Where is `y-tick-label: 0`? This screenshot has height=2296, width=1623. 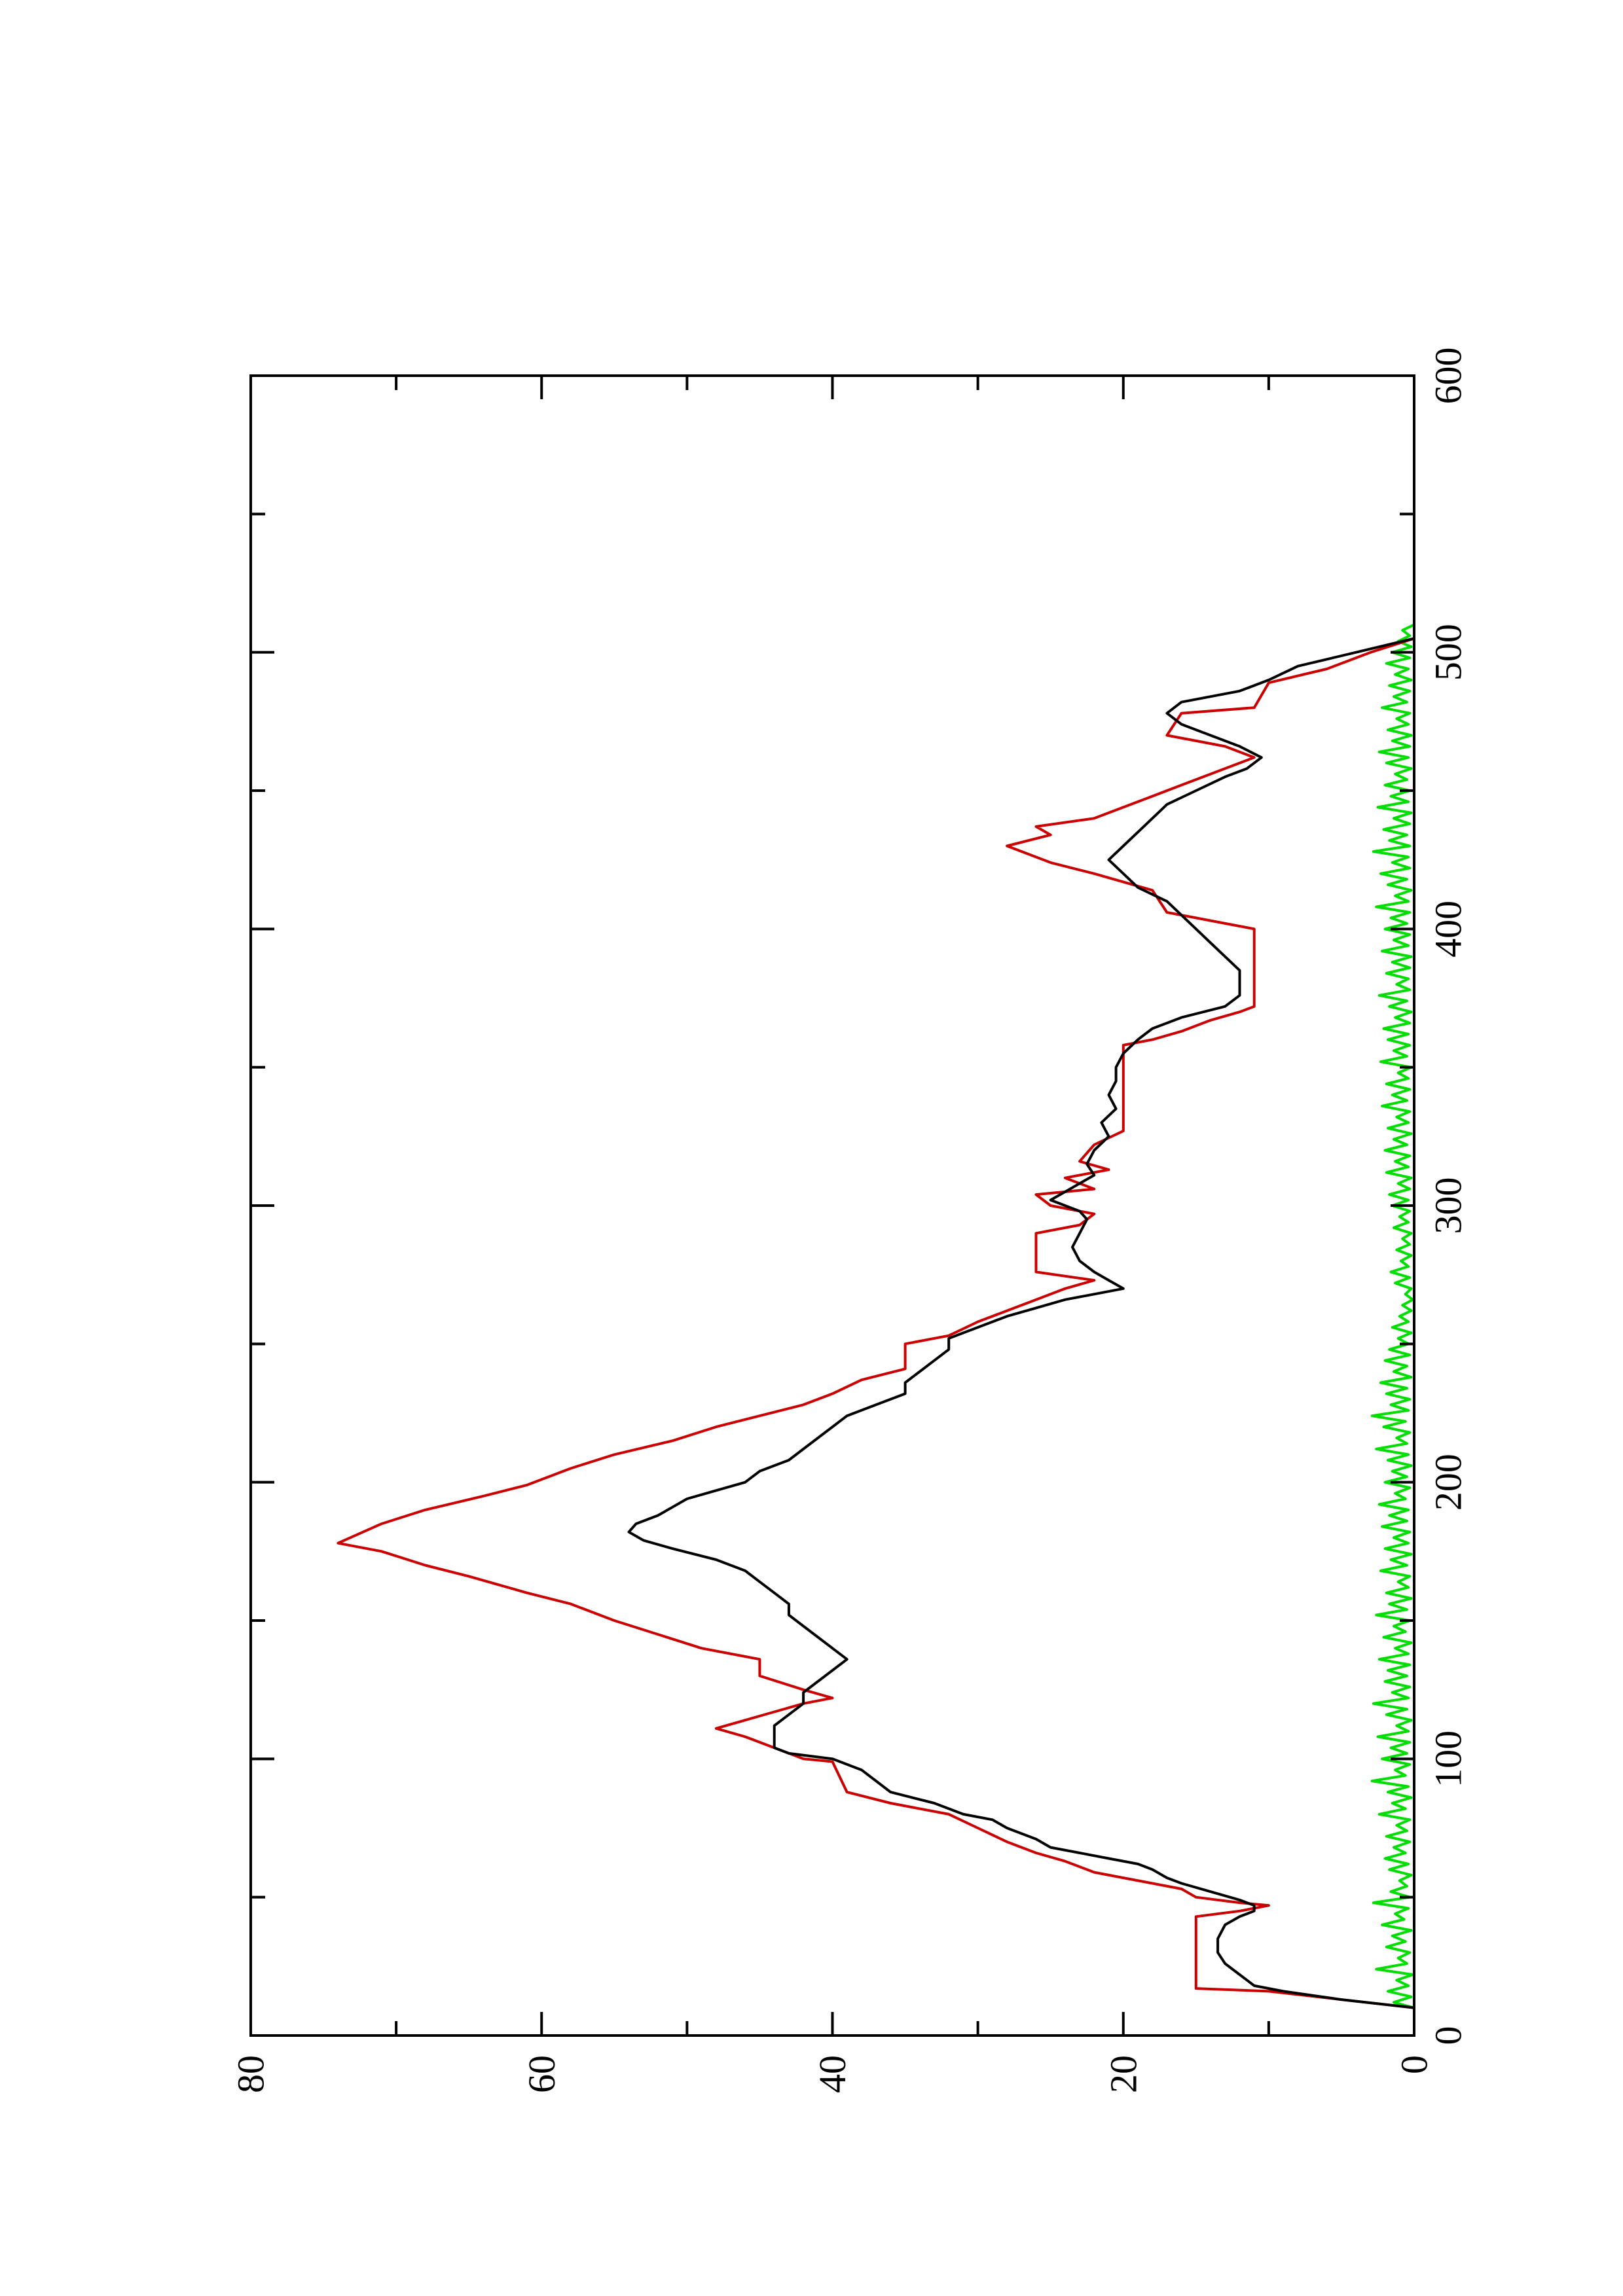 y-tick-label: 0 is located at coordinates (1414, 2064).